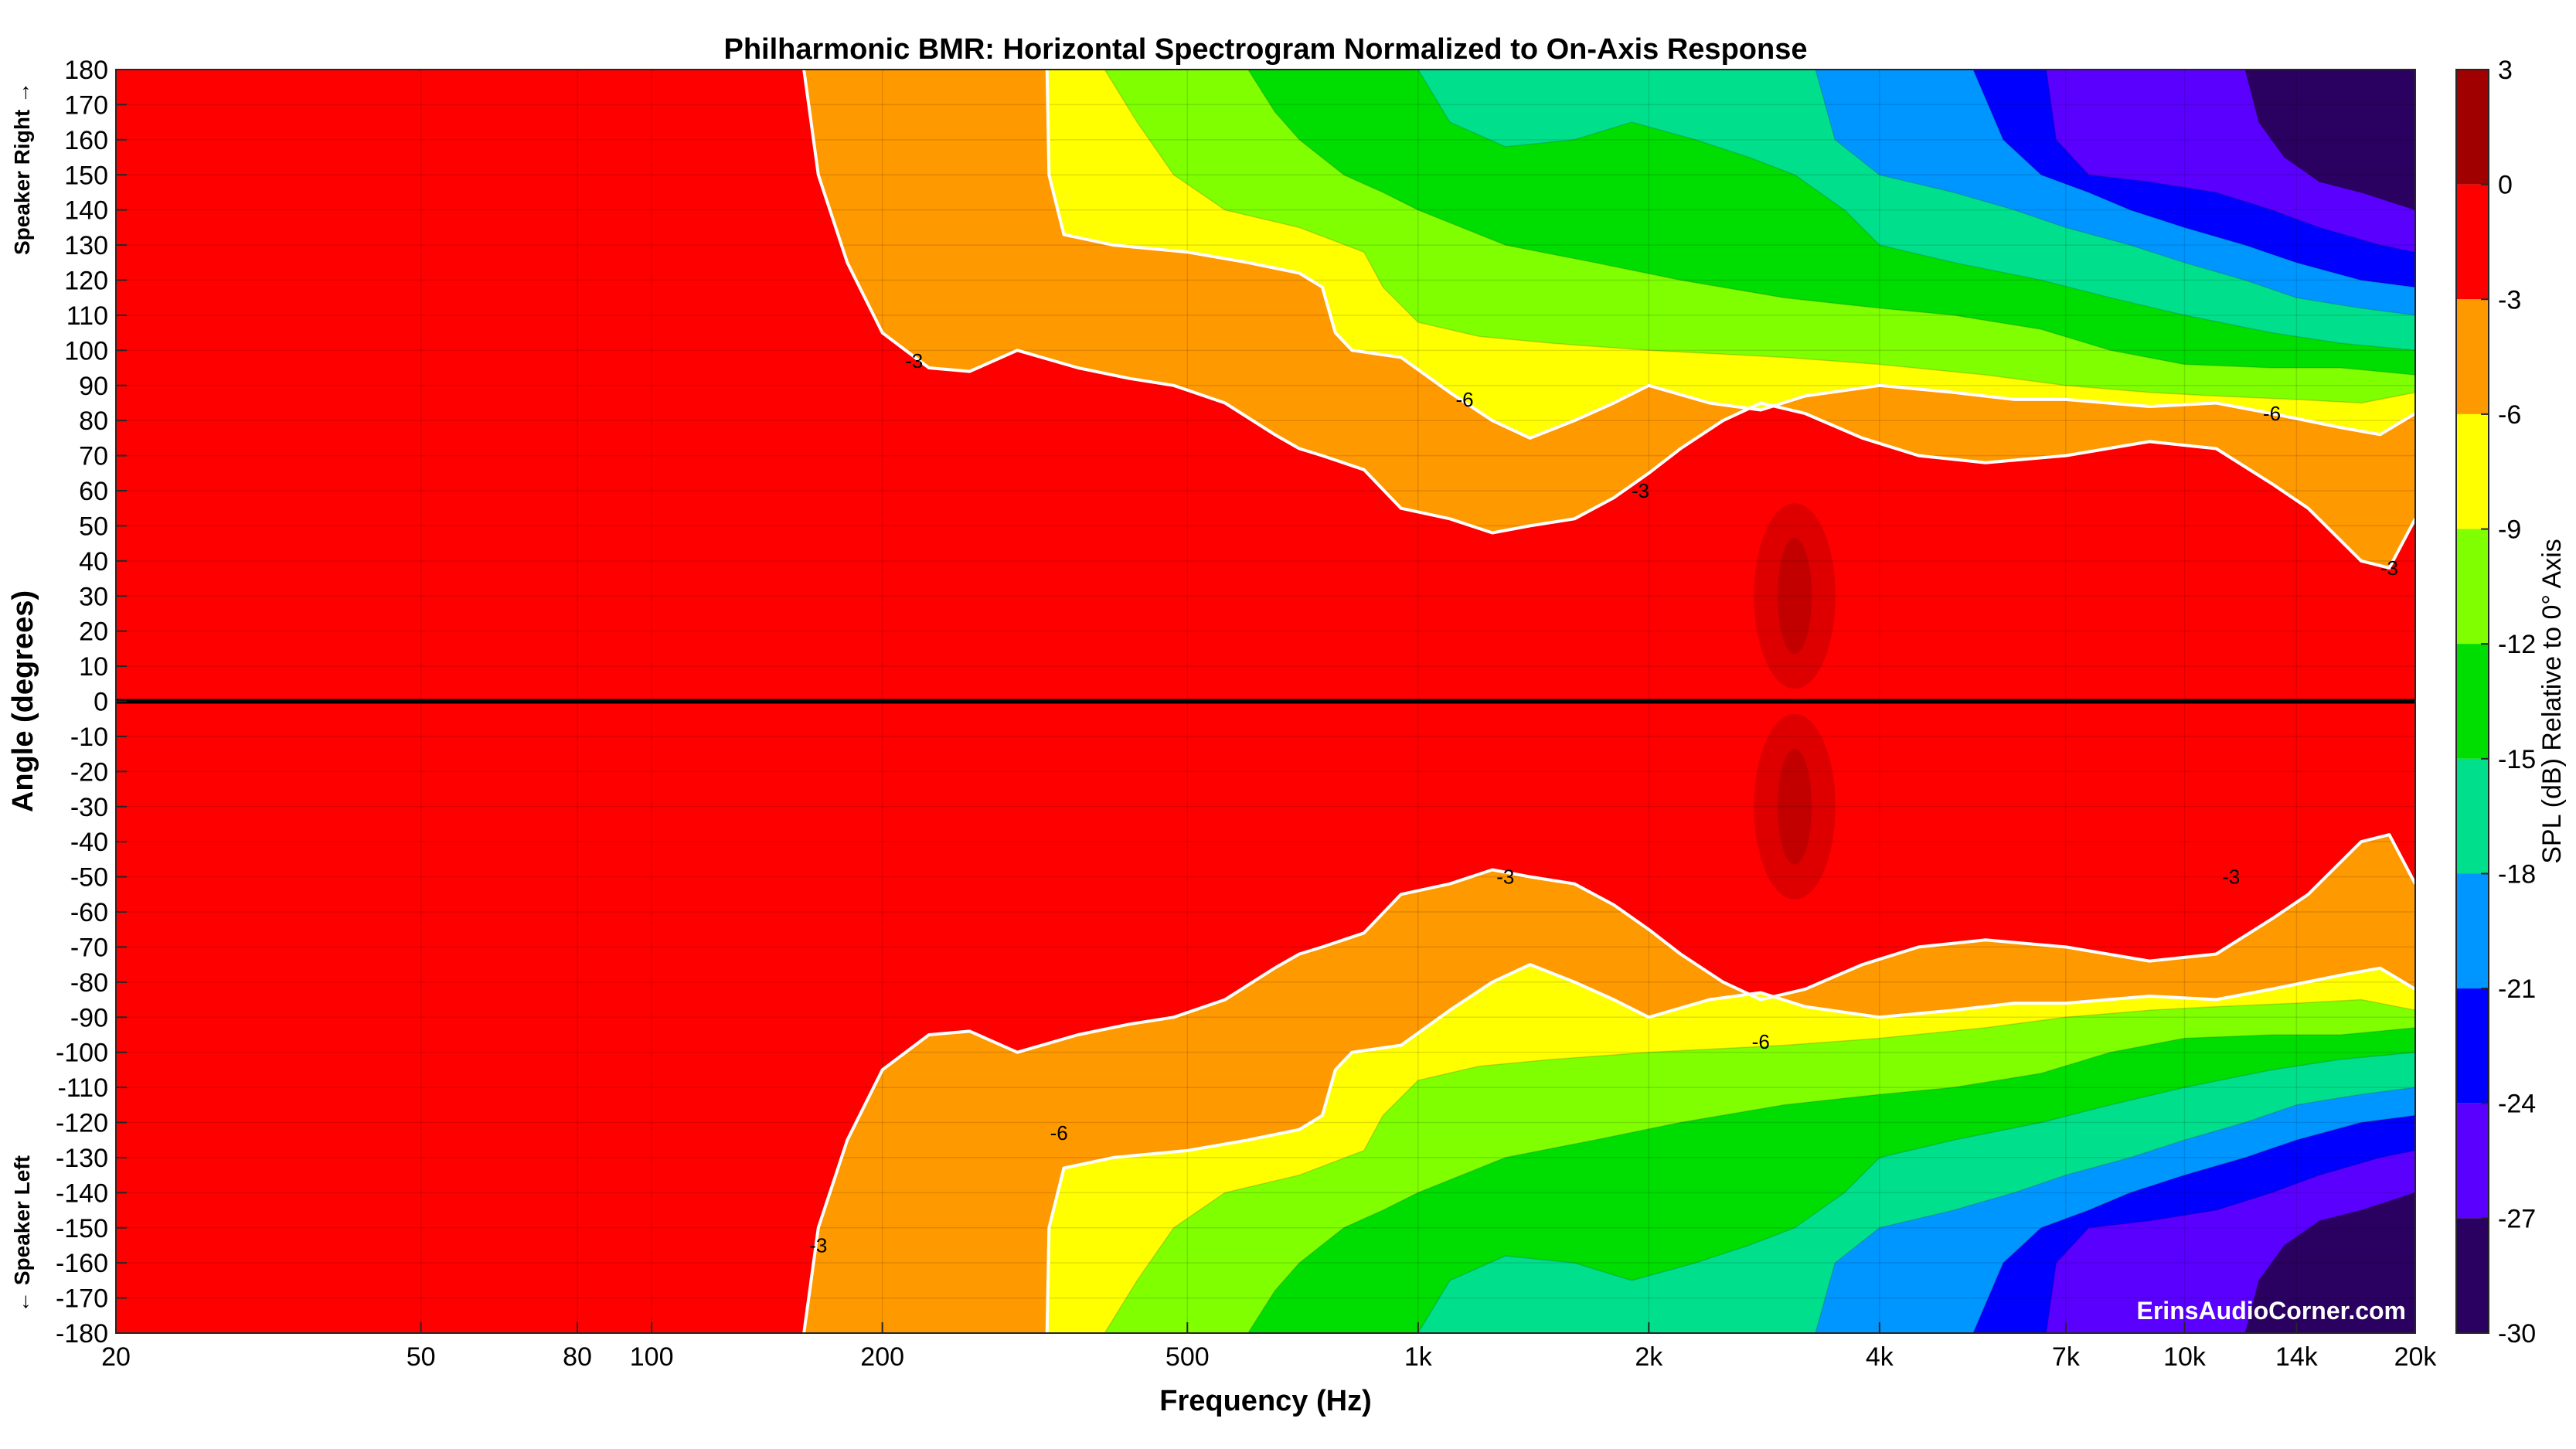 This screenshot has height=1449, width=2576. I want to click on y-tick-label-18: 0, so click(101, 702).